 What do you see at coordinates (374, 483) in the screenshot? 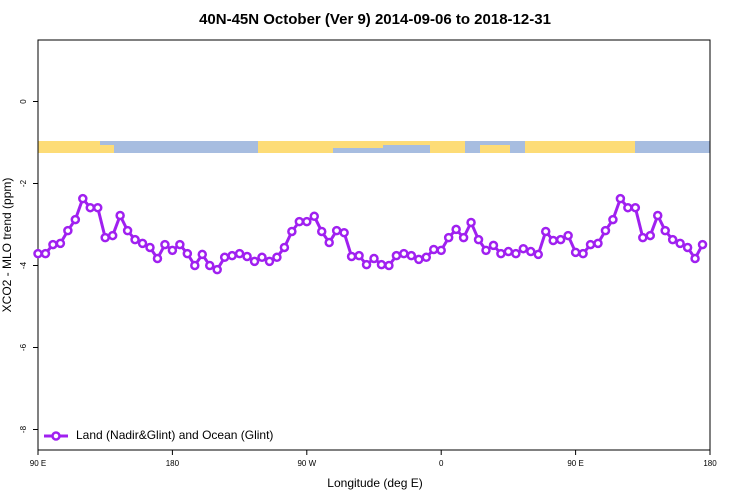
I see `x-axis-label: Longitude (deg E)` at bounding box center [374, 483].